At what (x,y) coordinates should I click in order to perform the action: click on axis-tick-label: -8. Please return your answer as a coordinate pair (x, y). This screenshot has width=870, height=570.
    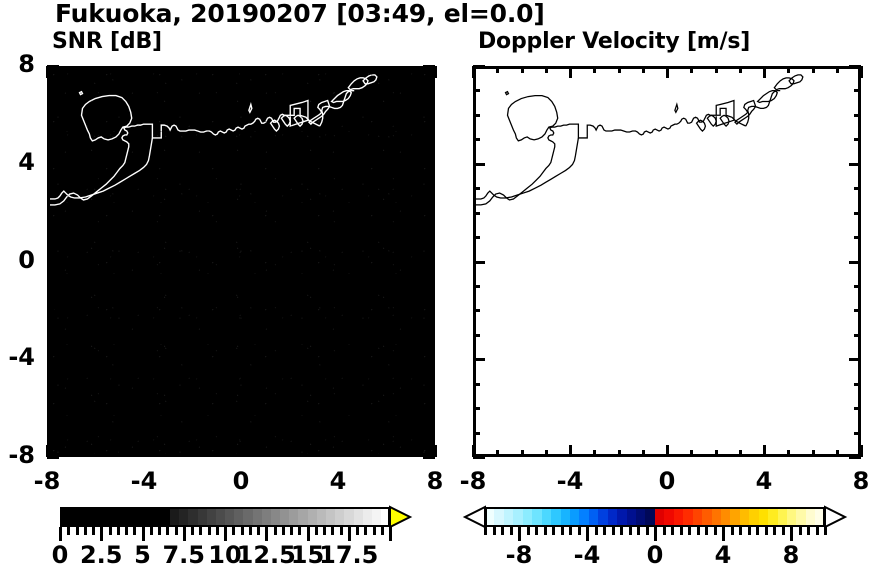
    Looking at the image, I should click on (47, 481).